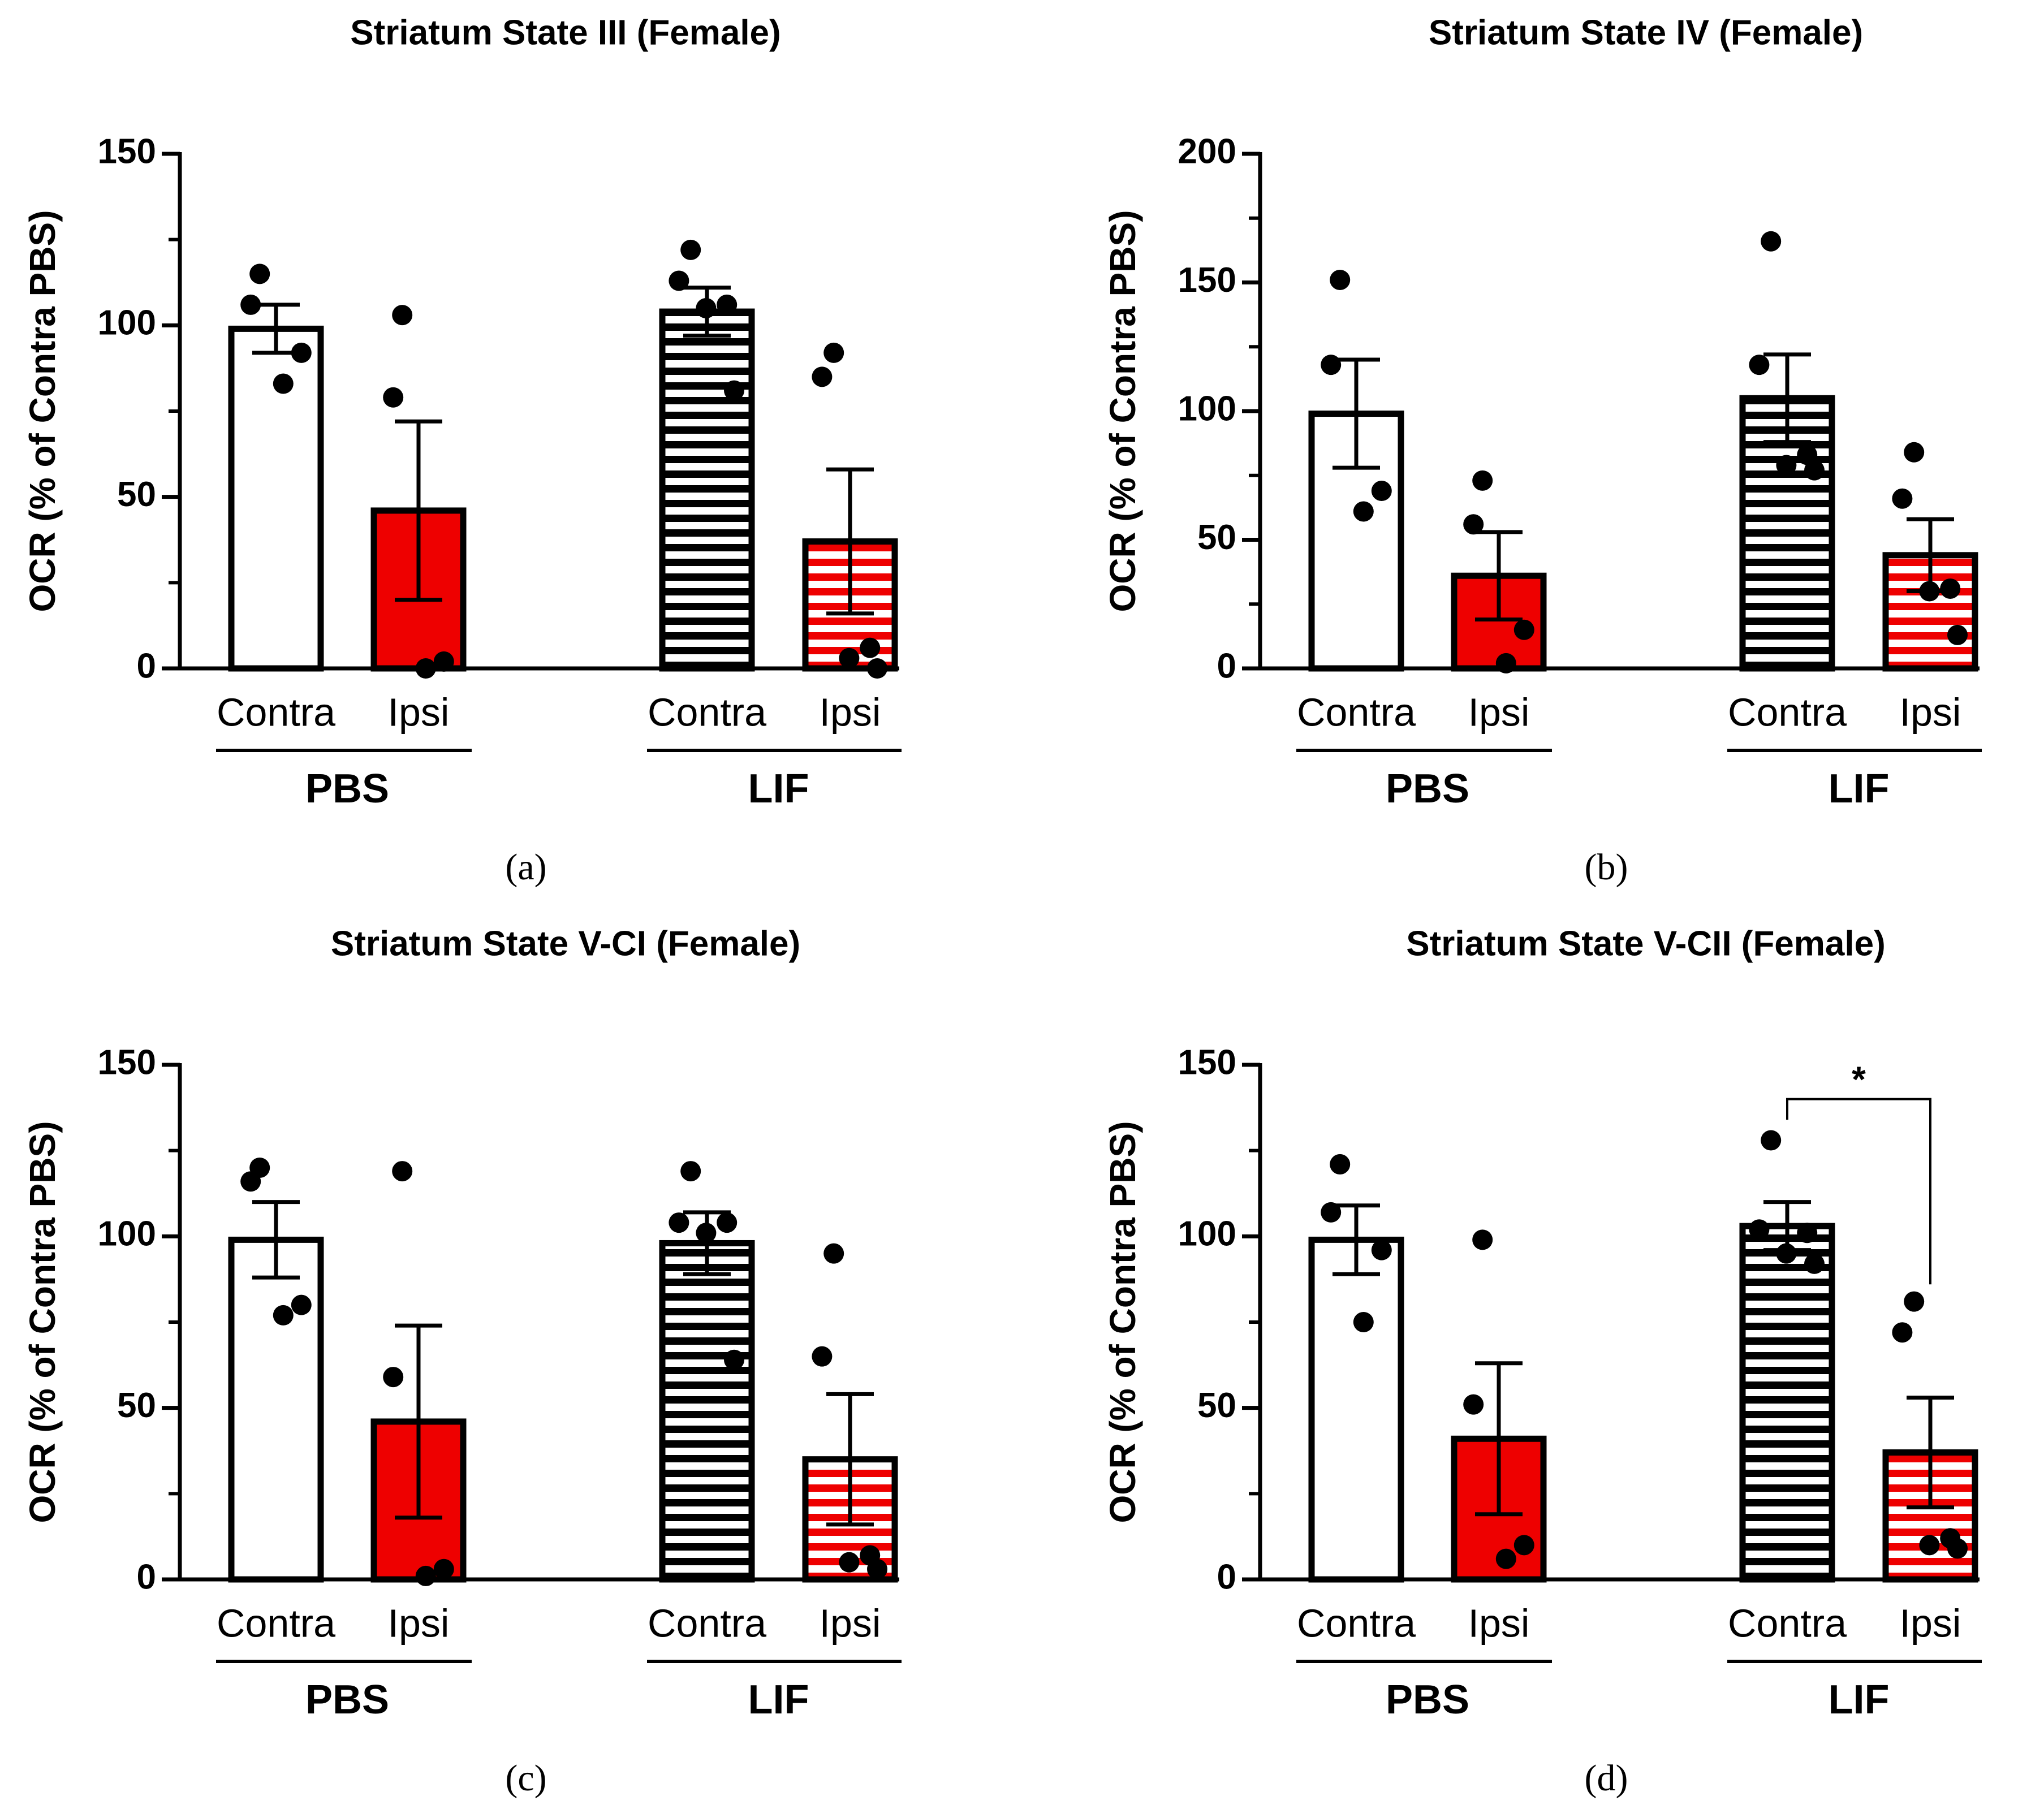  I want to click on panel-label: (d), so click(1606, 1778).